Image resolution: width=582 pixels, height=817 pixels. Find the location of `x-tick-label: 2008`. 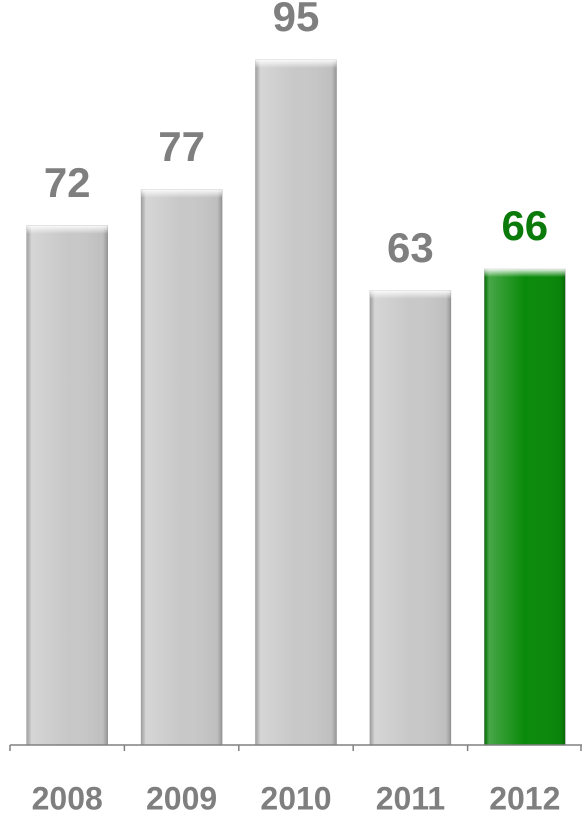

x-tick-label: 2008 is located at coordinates (67, 798).